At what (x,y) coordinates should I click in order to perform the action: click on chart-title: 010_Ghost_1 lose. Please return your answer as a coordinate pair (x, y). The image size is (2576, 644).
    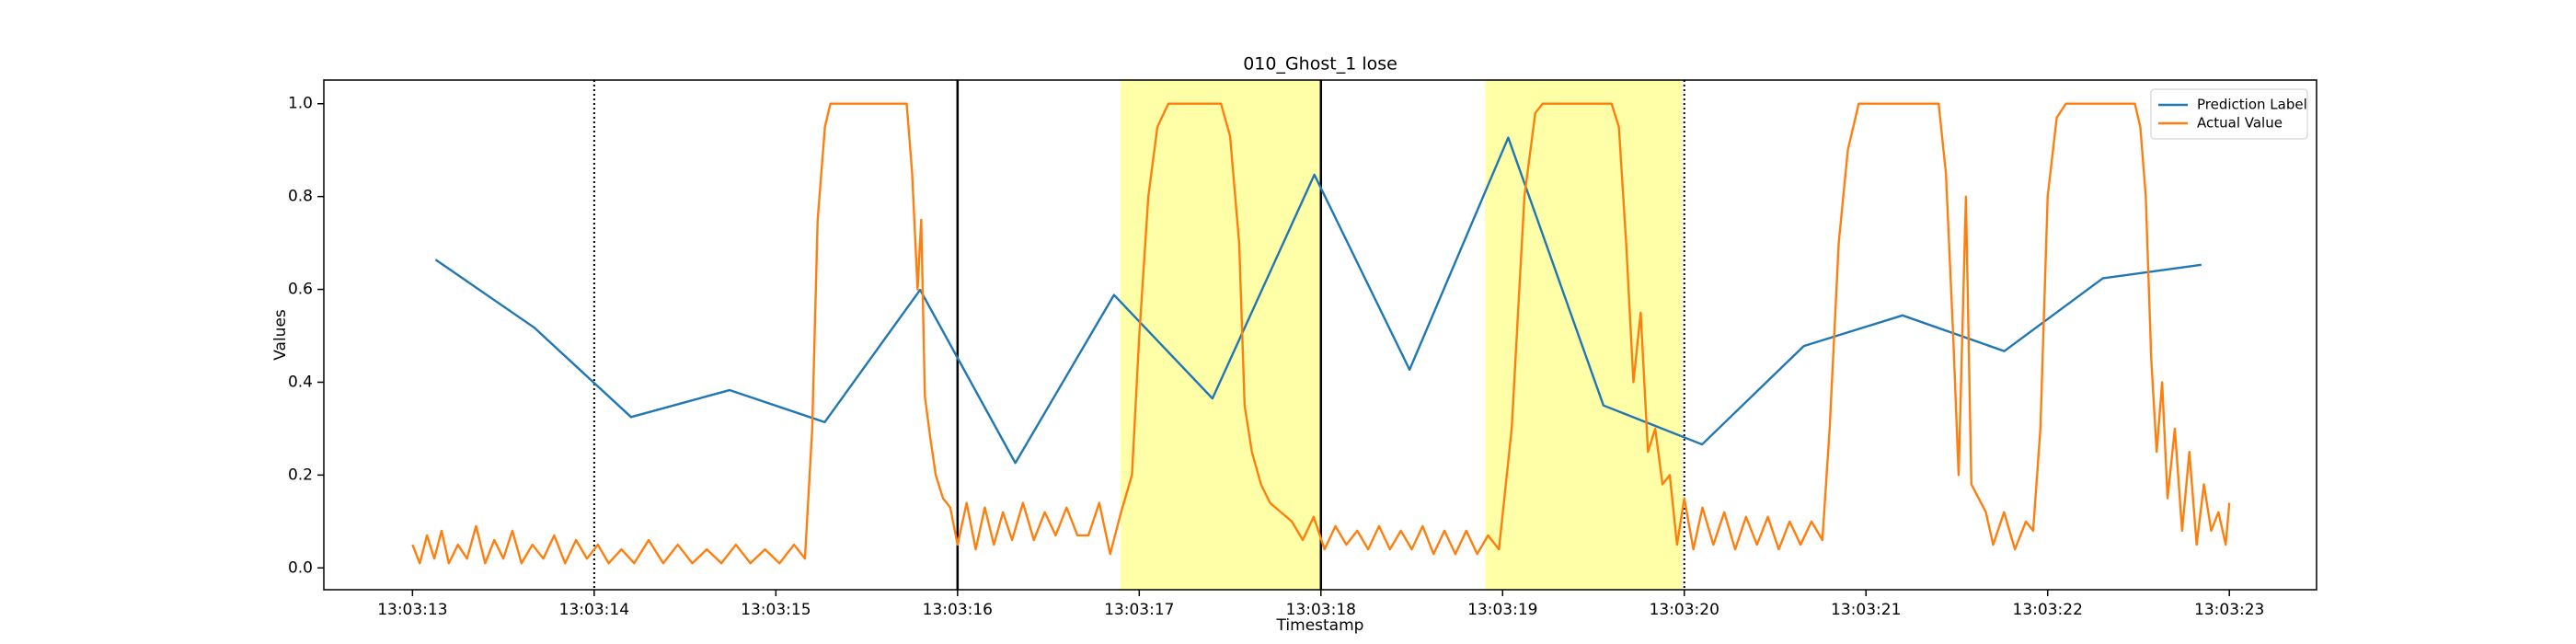
    Looking at the image, I should click on (1320, 64).